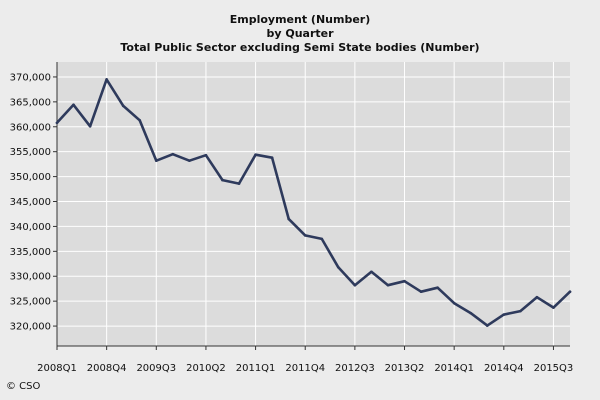 The image size is (600, 400). Describe the element at coordinates (454, 368) in the screenshot. I see `x-tick-label: 2014Q1` at that location.